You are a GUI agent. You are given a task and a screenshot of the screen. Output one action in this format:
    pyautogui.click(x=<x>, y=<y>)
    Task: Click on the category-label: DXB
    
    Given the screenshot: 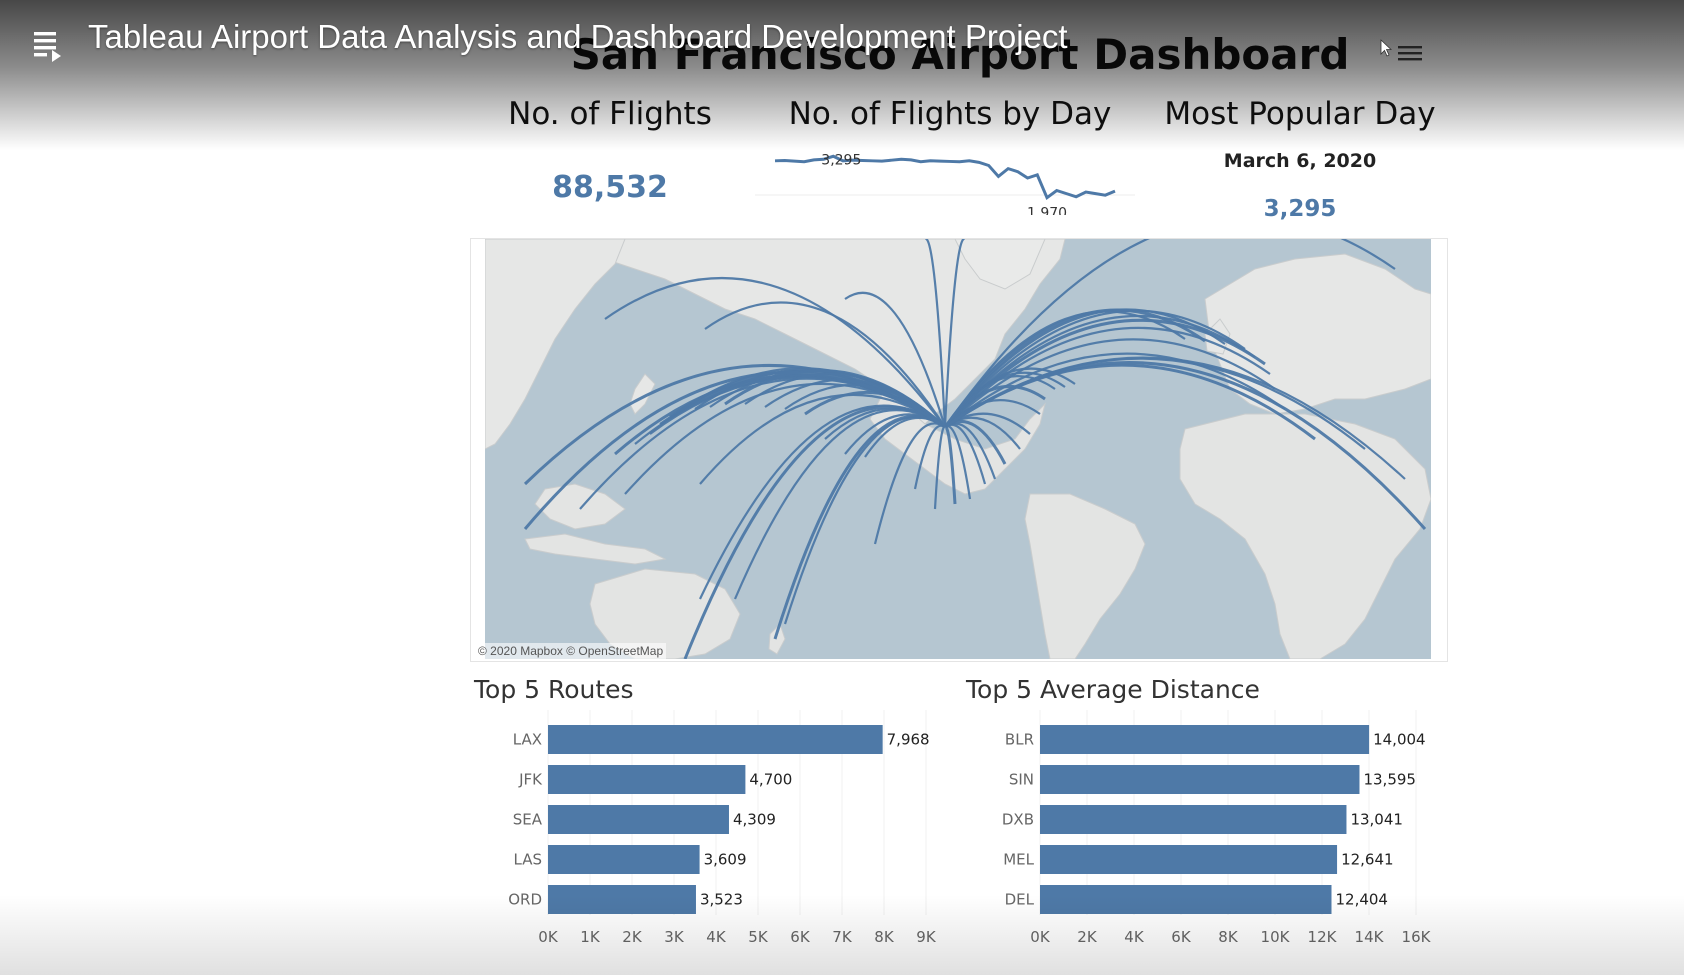 What is the action you would take?
    pyautogui.click(x=1018, y=820)
    